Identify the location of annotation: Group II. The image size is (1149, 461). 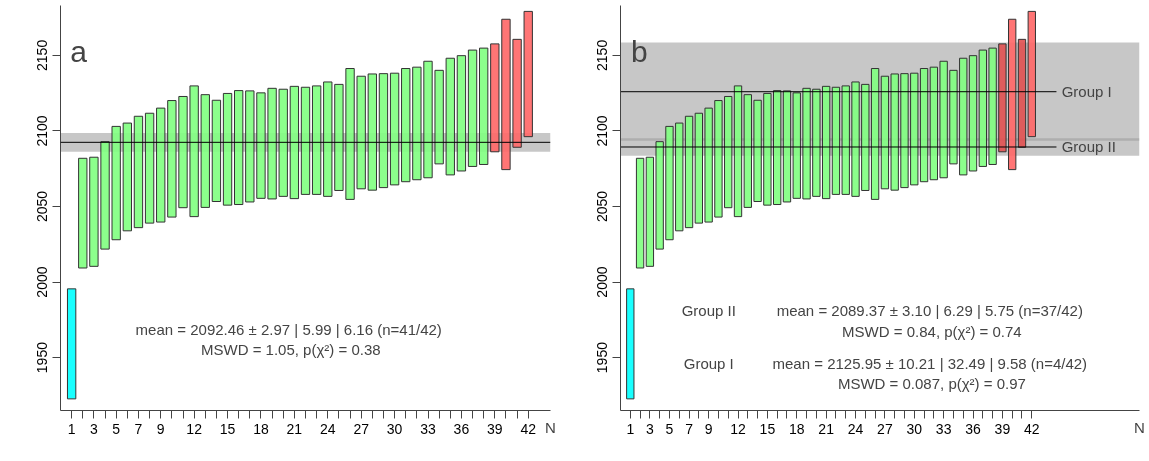
(708, 311).